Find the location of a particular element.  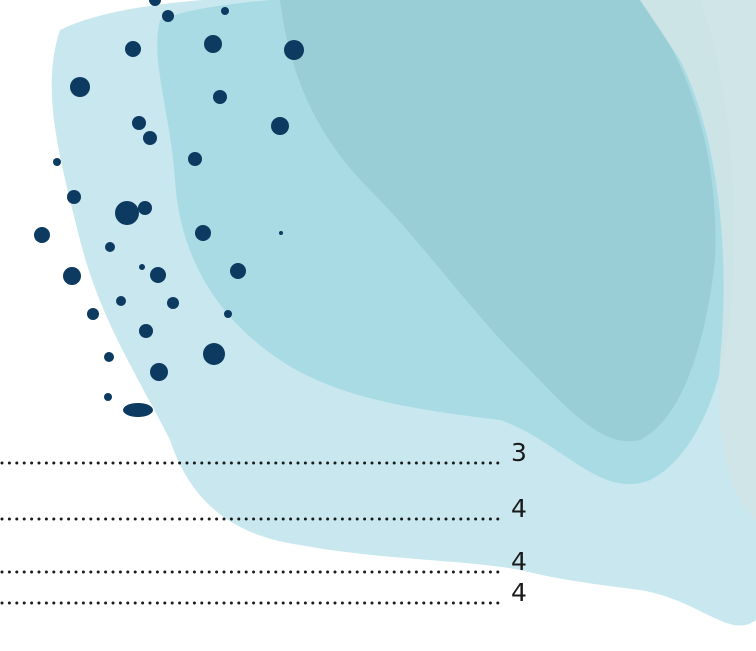

page-number: 3 is located at coordinates (519, 452).